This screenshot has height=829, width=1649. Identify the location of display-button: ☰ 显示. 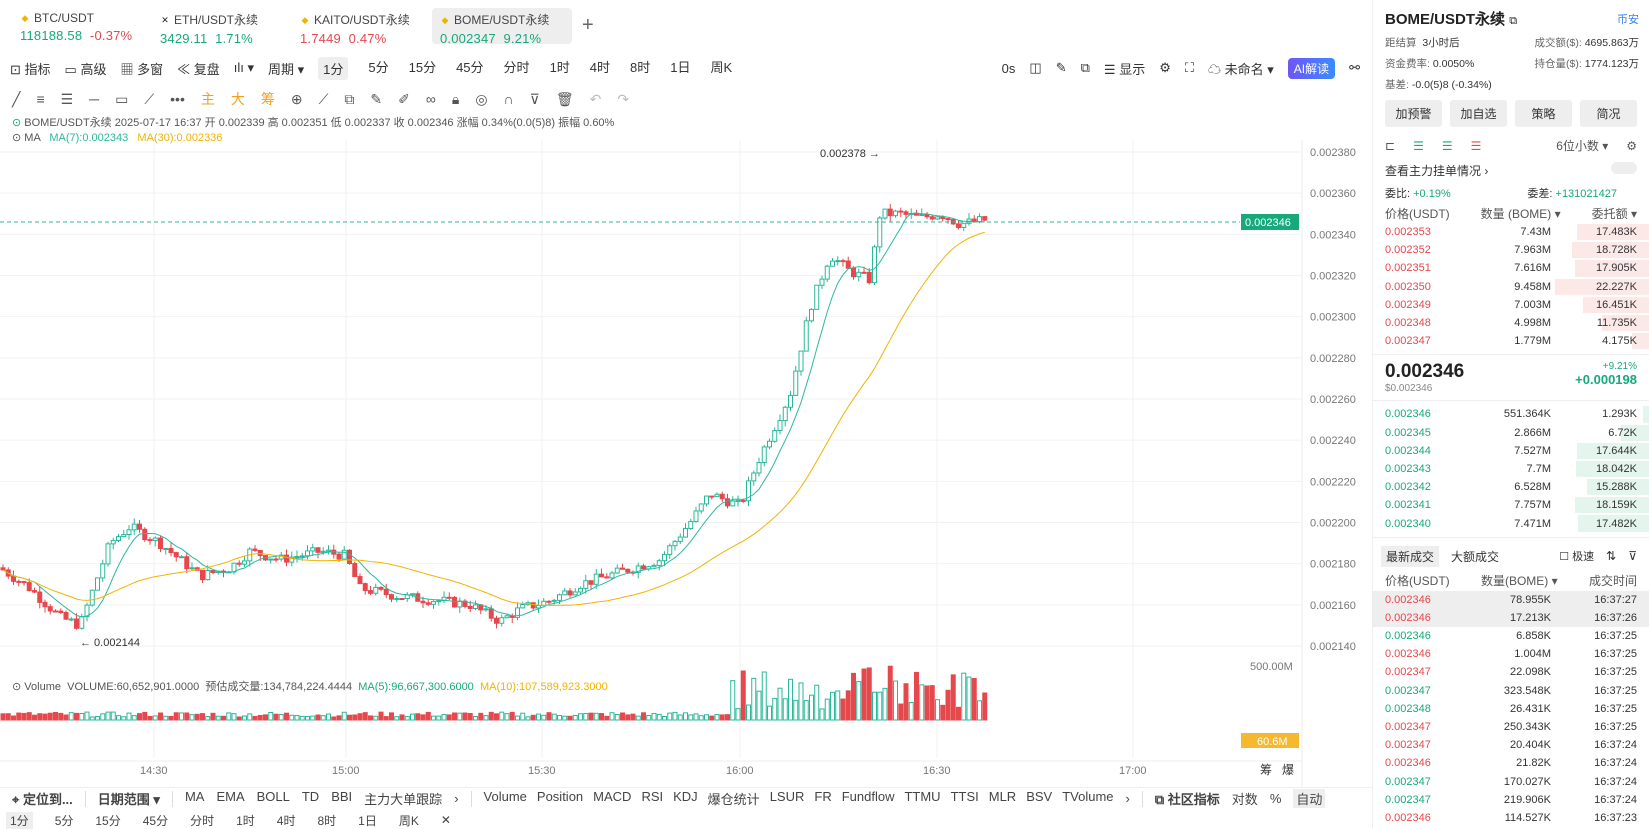
(1124, 69).